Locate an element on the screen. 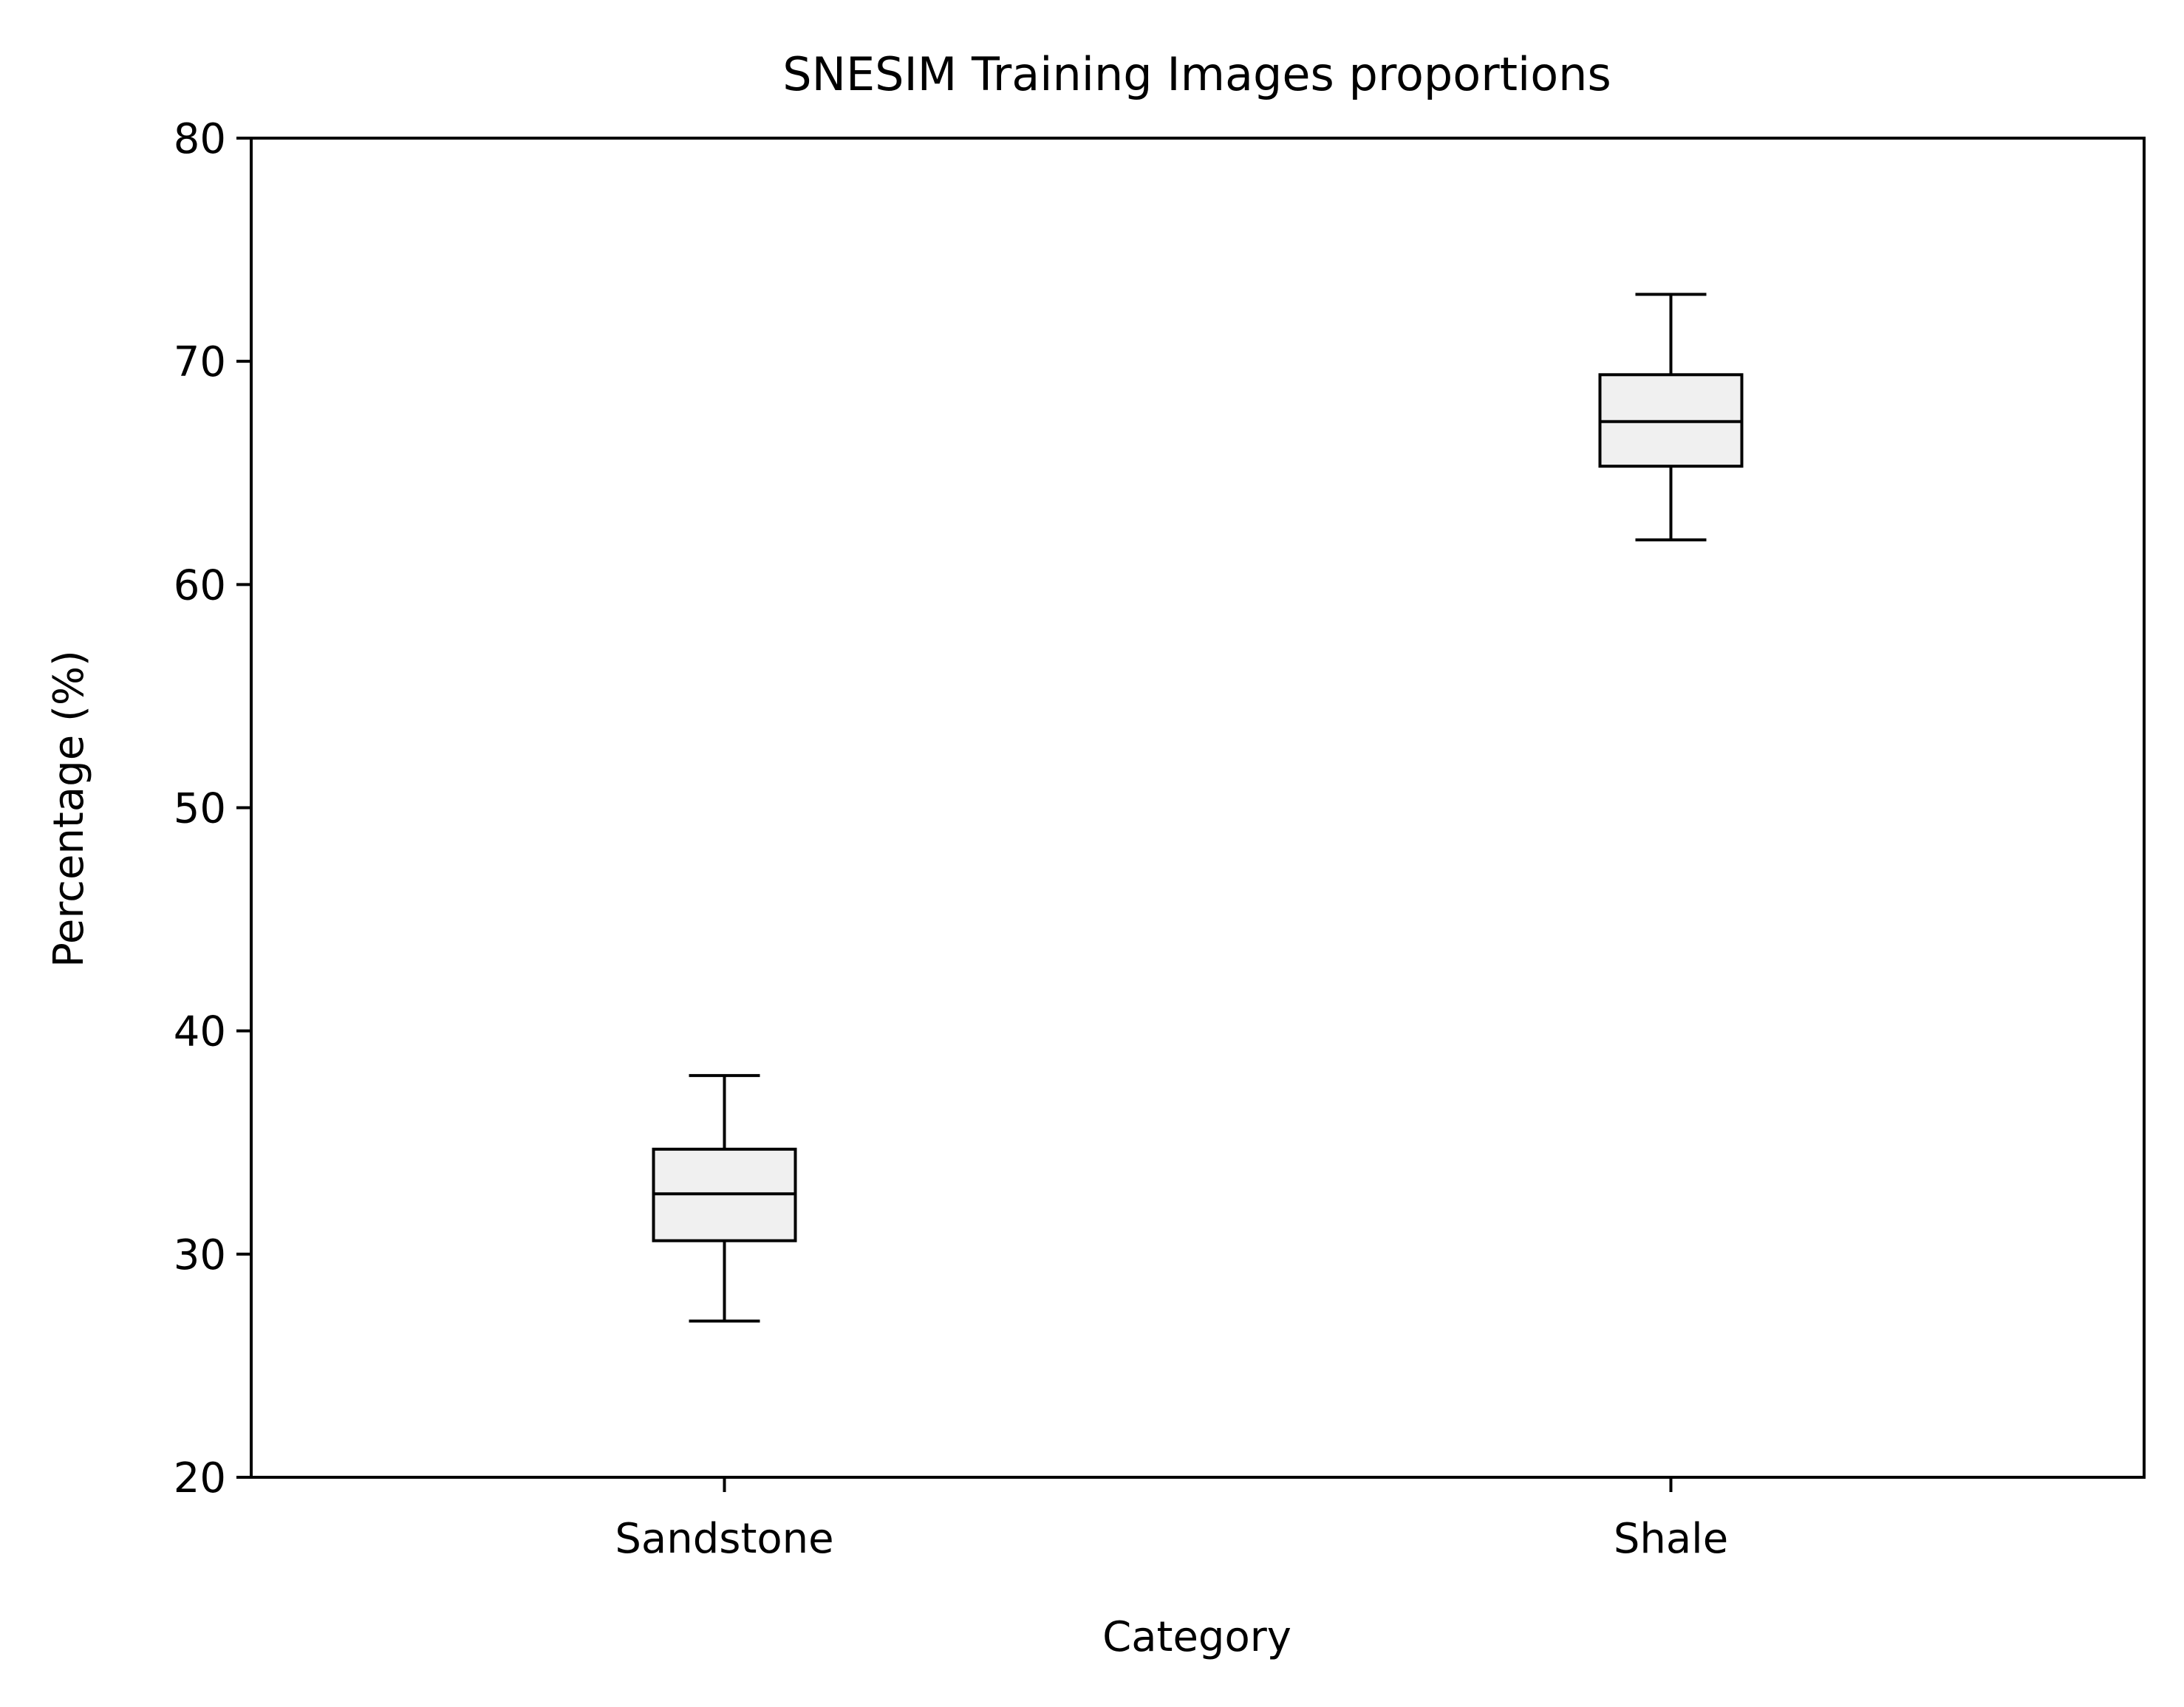 This screenshot has height=1707, width=2184. chart-title: SNESIM Training Images proportions is located at coordinates (1196, 74).